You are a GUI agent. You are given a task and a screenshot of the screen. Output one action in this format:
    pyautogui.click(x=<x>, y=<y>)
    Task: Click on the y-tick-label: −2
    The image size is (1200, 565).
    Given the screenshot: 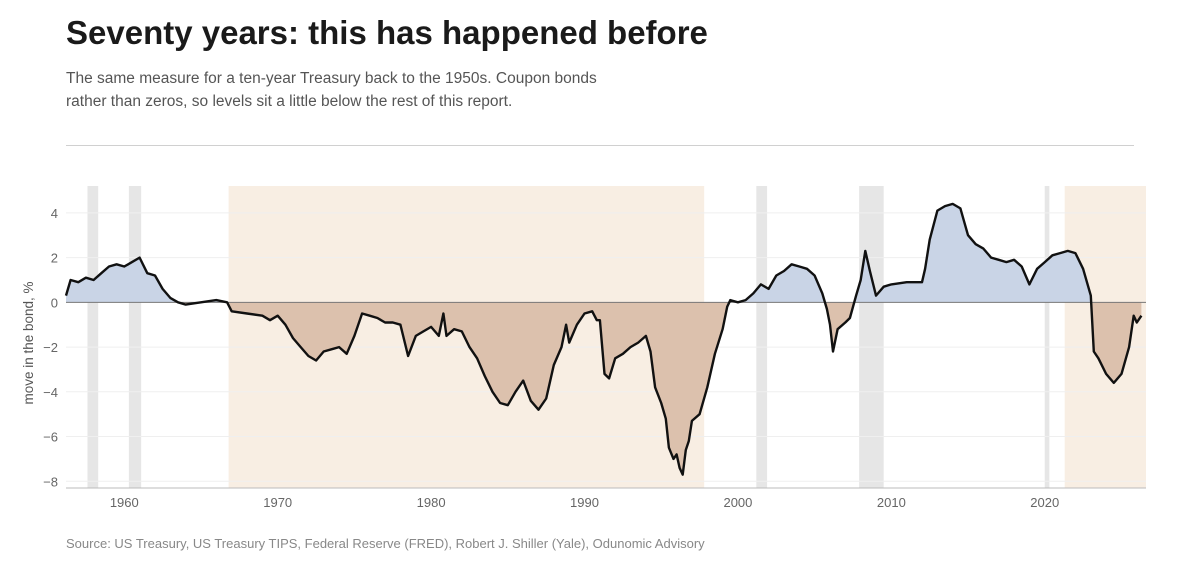 What is the action you would take?
    pyautogui.click(x=50, y=347)
    